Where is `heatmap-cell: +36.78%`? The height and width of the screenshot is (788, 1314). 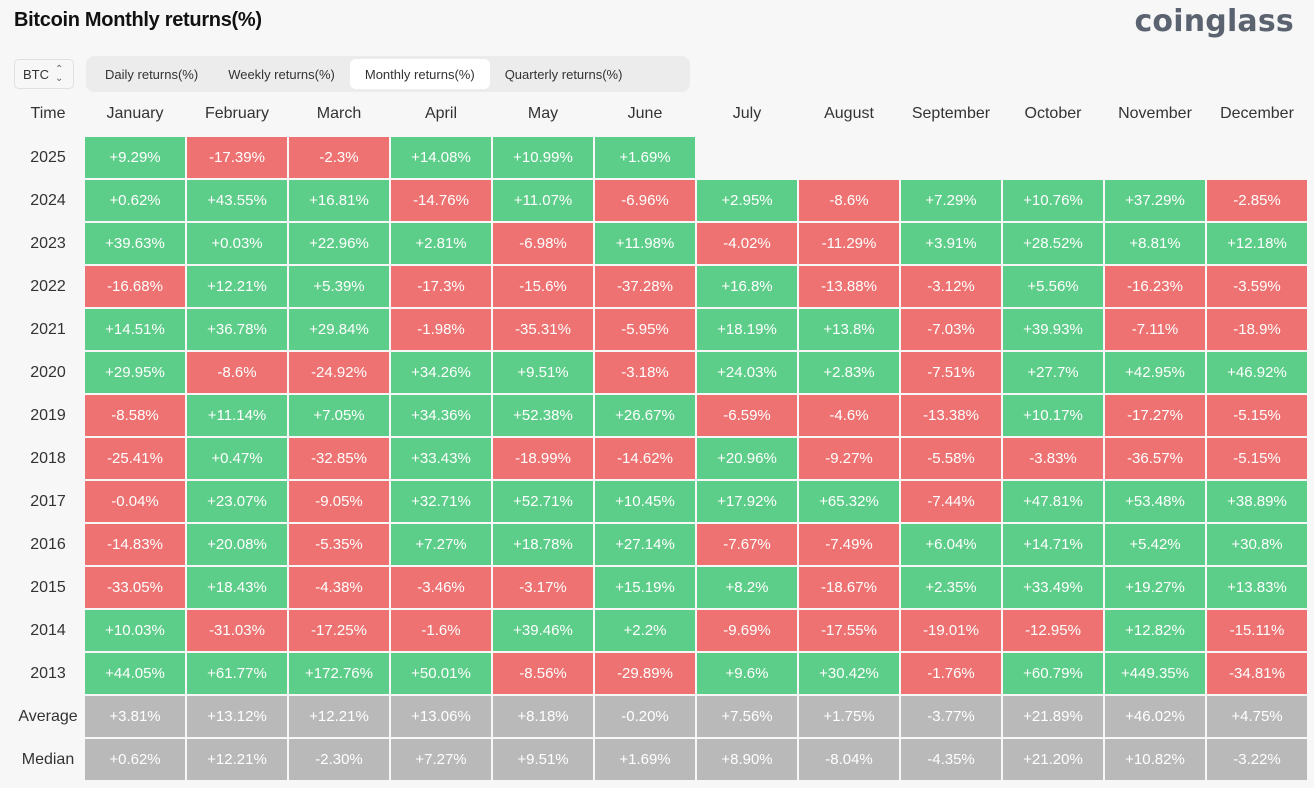 heatmap-cell: +36.78% is located at coordinates (237, 329).